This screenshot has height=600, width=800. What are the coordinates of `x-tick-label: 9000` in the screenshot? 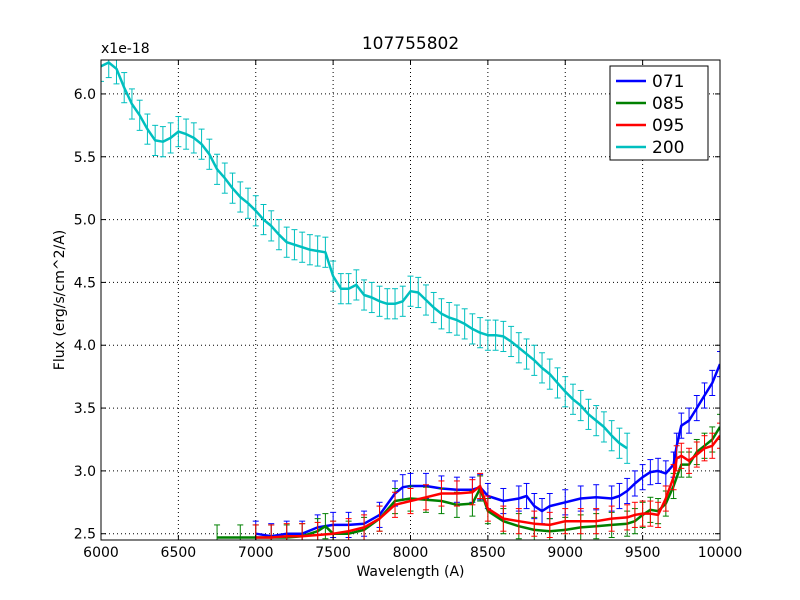 It's located at (565, 553).